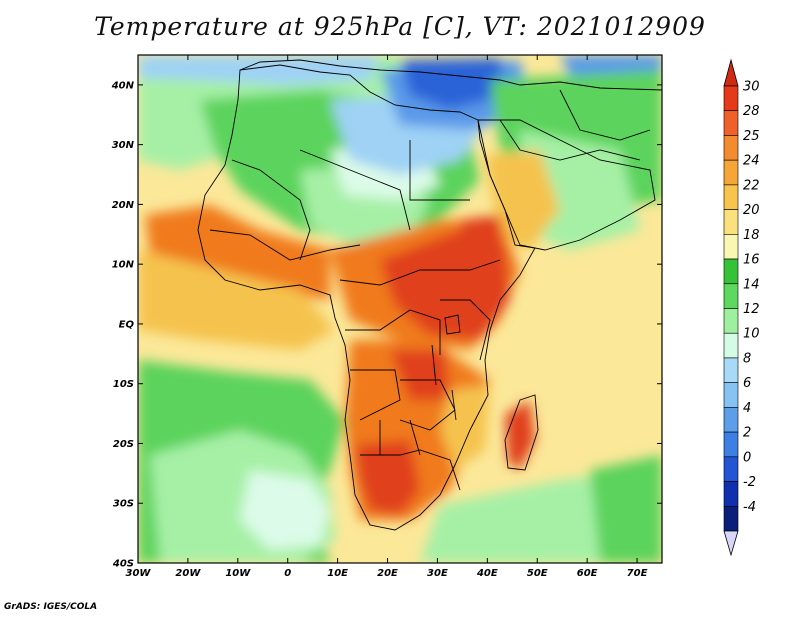 The width and height of the screenshot is (800, 618). I want to click on border-egypt-sudan, so click(439, 170).